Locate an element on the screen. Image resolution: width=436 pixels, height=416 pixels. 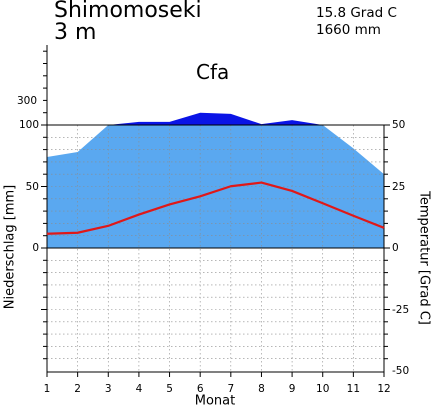
y-right-tick-label: 25 is located at coordinates (399, 186).